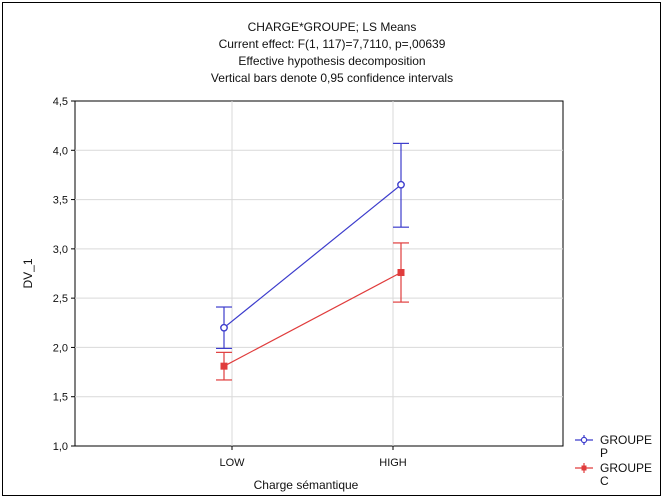 The image size is (665, 500). I want to click on y-axis-label: DV_1, so click(28, 273).